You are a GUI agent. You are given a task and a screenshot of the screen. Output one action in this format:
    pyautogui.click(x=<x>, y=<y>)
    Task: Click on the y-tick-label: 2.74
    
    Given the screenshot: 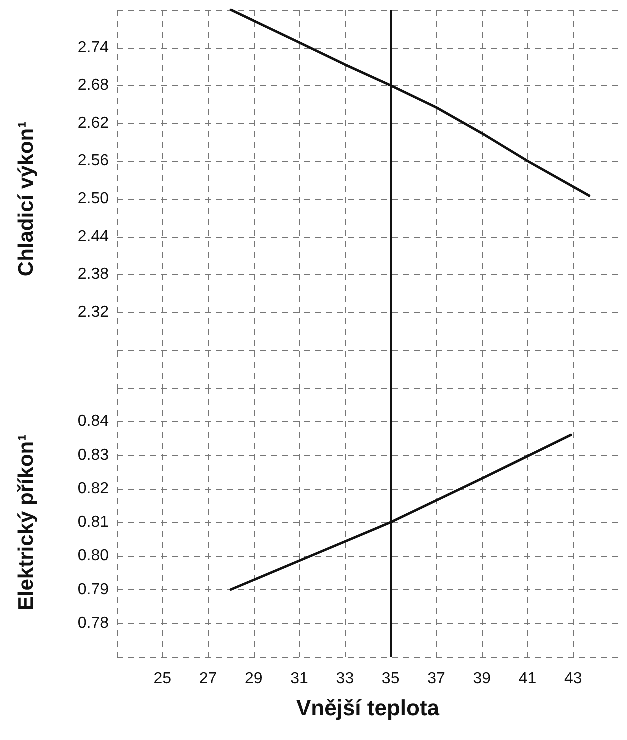 What is the action you would take?
    pyautogui.click(x=94, y=47)
    